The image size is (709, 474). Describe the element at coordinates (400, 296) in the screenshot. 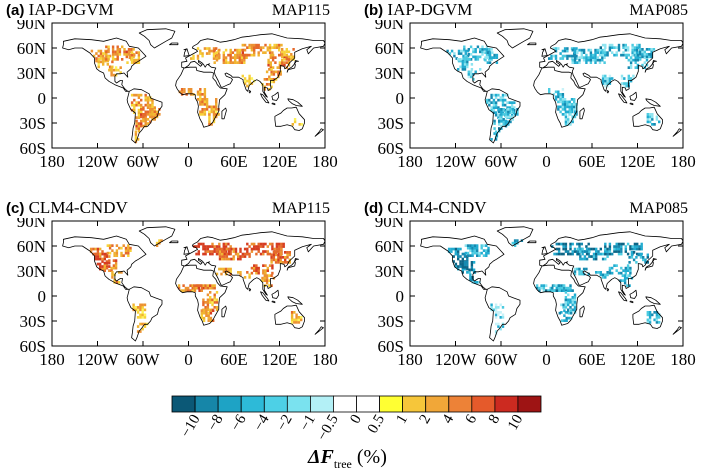

I see `y-tick-label: 0` at that location.